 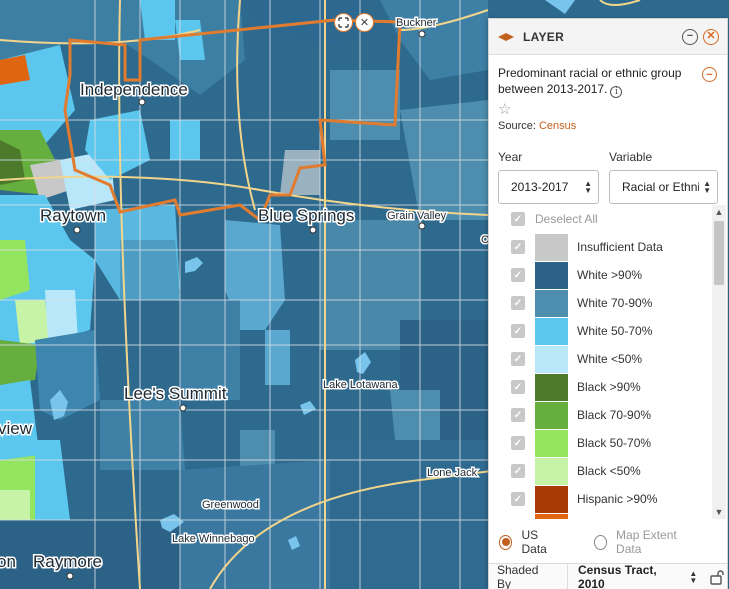 I want to click on collapse-icon: −, so click(x=709, y=74).